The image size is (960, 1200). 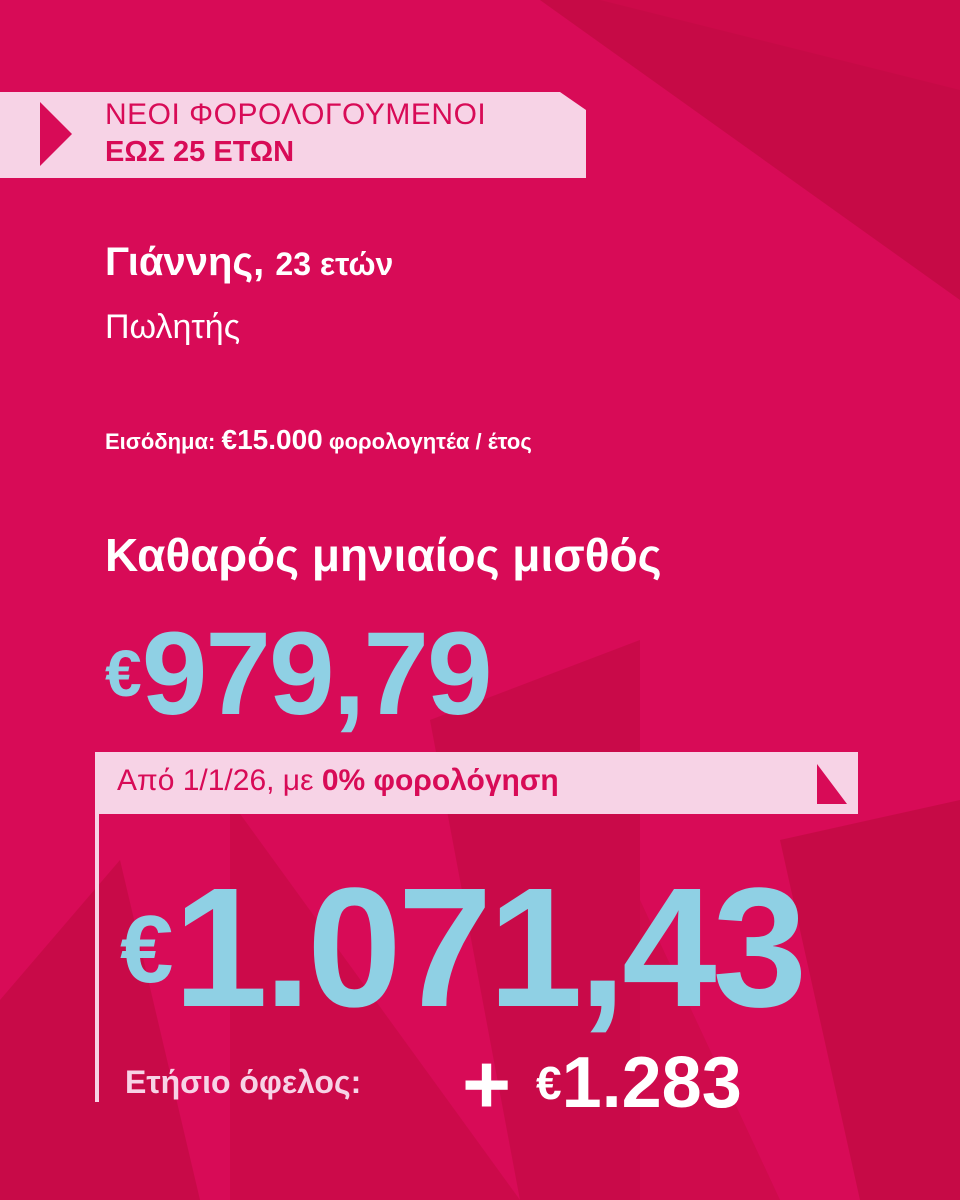 I want to click on job-title: Πωλητής, so click(x=173, y=327).